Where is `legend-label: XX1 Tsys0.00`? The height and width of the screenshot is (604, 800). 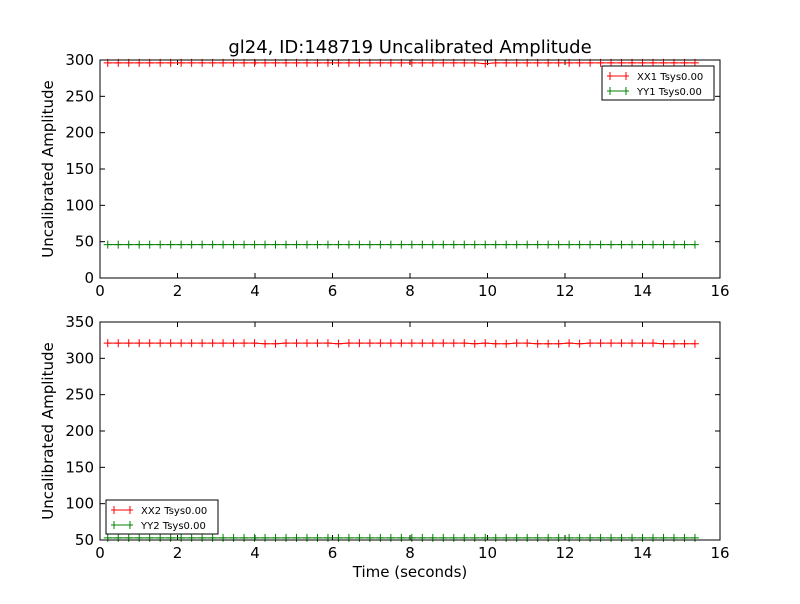 legend-label: XX1 Tsys0.00 is located at coordinates (670, 77).